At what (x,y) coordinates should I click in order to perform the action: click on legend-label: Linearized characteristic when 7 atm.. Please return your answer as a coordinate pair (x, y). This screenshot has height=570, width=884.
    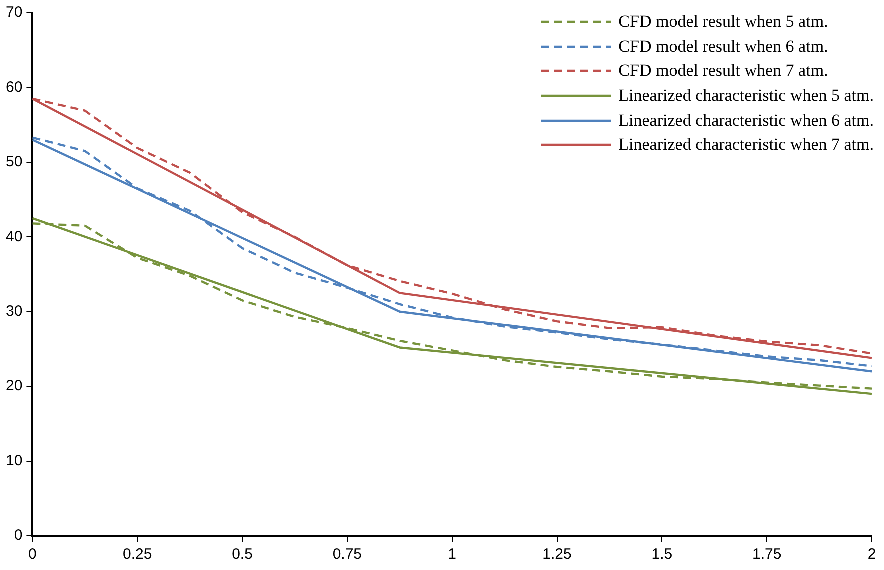
    Looking at the image, I should click on (746, 145).